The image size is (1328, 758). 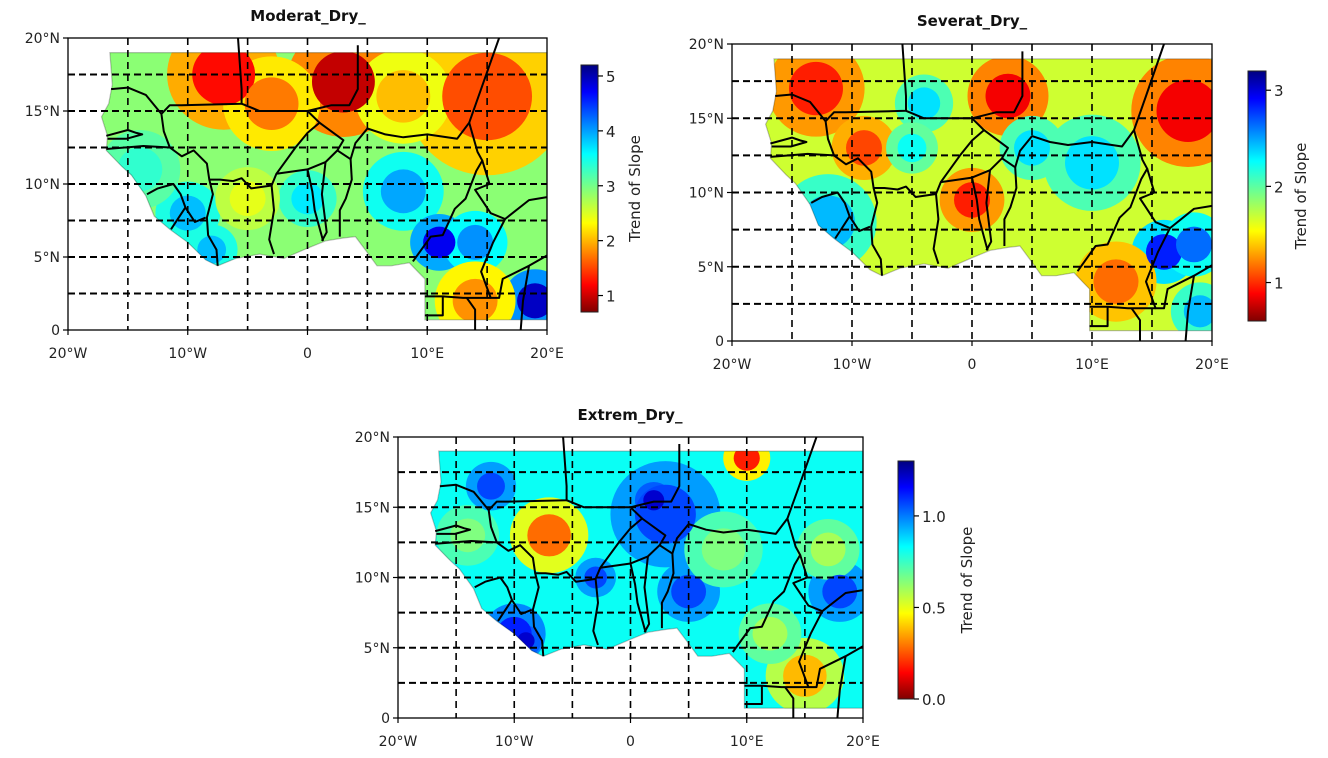 What do you see at coordinates (514, 742) in the screenshot?
I see `x-tick-label: 10°W` at bounding box center [514, 742].